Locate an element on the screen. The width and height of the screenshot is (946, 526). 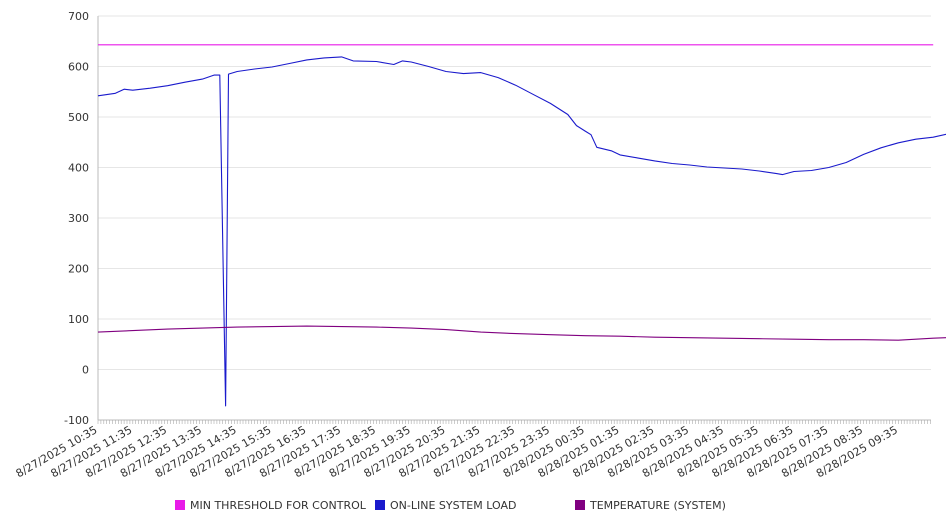
legend-item-temperature-system: TEMPERATURE (SYSTEM) is located at coordinates (650, 505).